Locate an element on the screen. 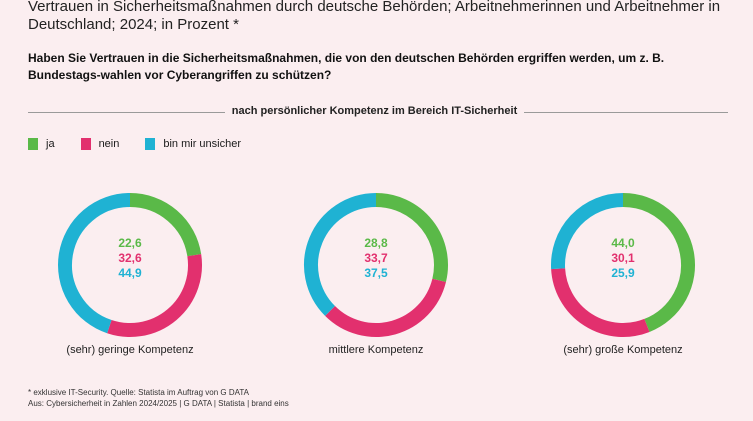  subtitle-rule-left is located at coordinates (126, 112).